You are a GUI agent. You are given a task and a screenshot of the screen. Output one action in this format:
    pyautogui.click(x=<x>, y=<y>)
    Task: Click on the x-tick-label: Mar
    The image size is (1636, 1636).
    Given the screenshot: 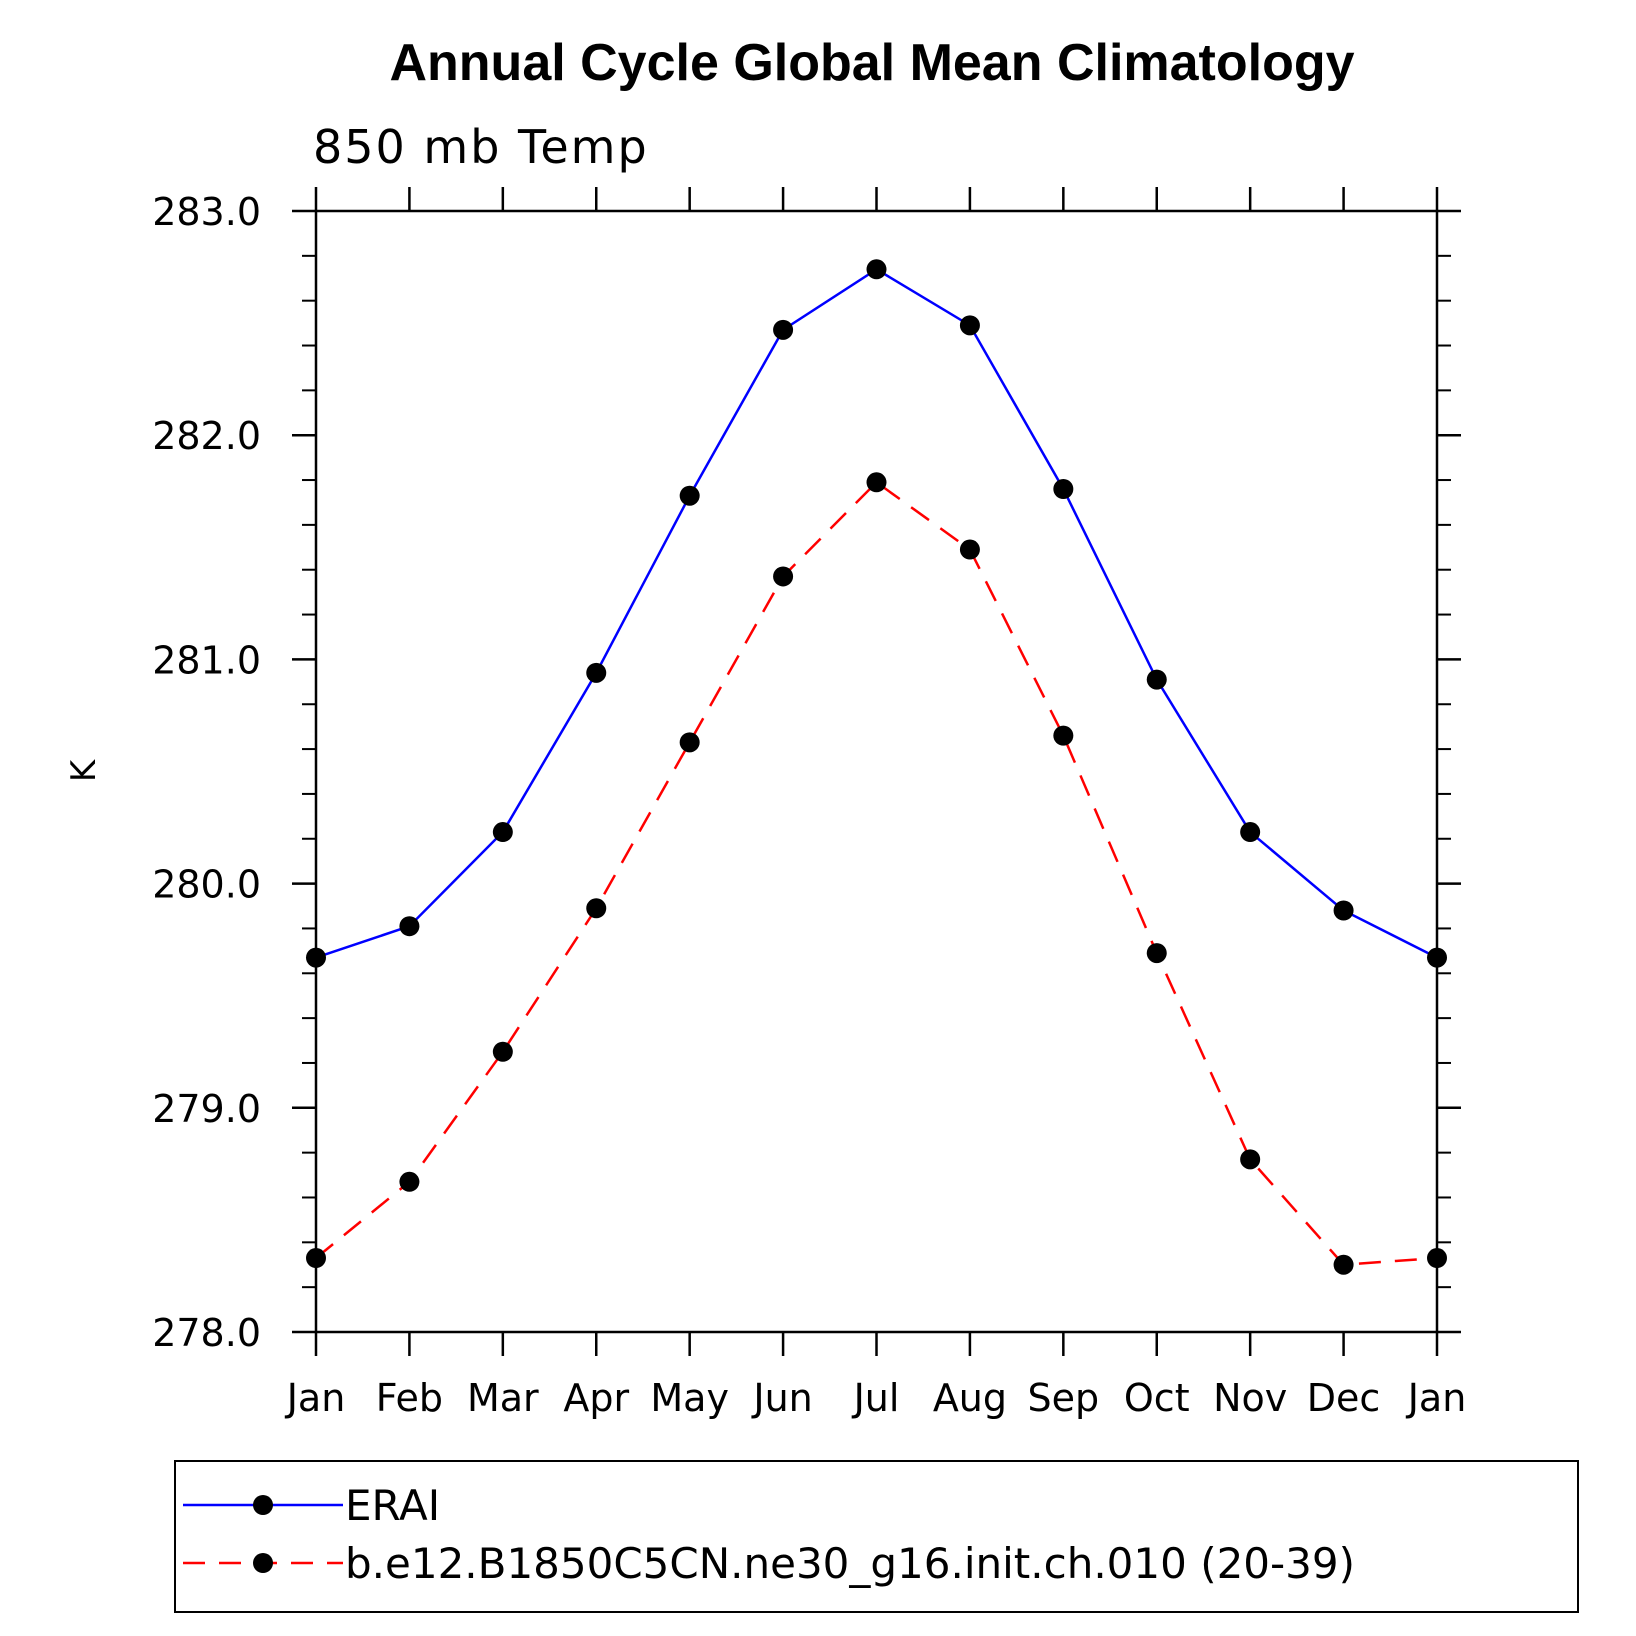 What is the action you would take?
    pyautogui.click(x=503, y=1398)
    